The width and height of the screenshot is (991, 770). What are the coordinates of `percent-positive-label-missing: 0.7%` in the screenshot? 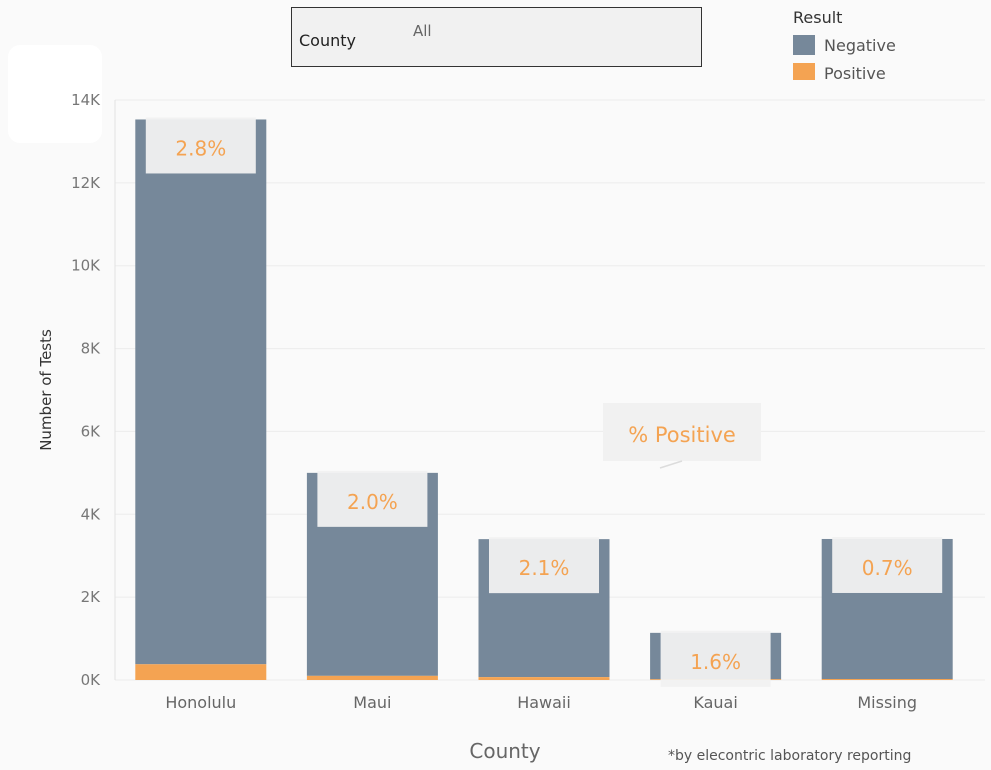 It's located at (887, 568).